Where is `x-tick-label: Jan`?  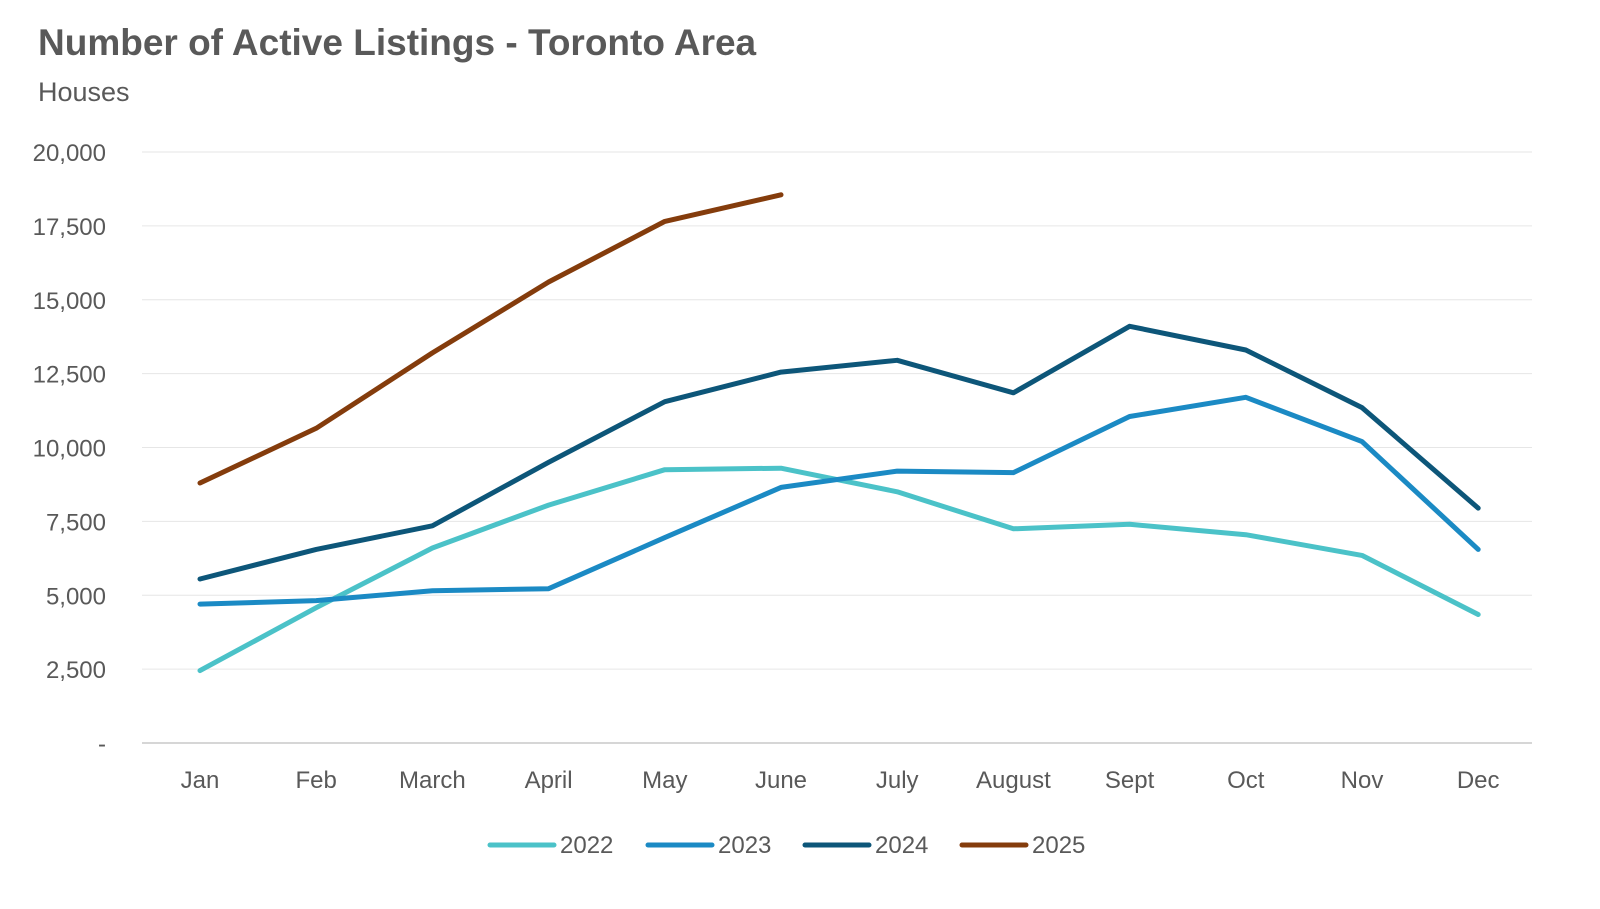
x-tick-label: Jan is located at coordinates (200, 780).